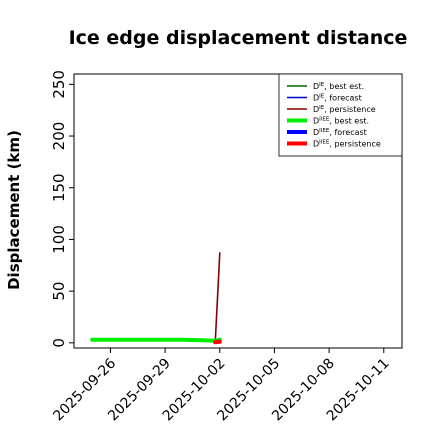  What do you see at coordinates (59, 136) in the screenshot?
I see `y-tick-label: 200` at bounding box center [59, 136].